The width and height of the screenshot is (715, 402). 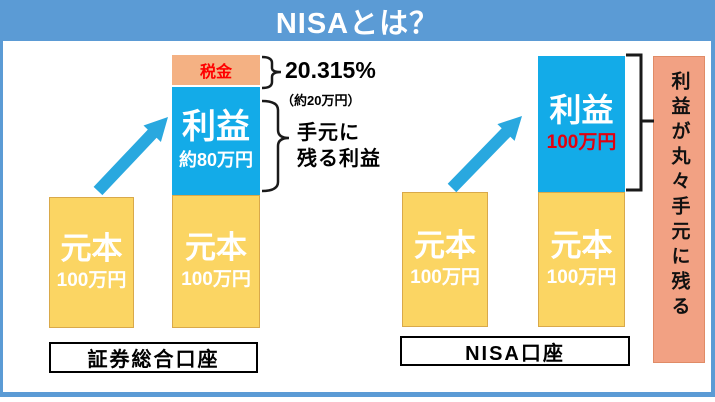 I want to click on left-principal-bar: 元本 100万円, so click(x=91, y=262).